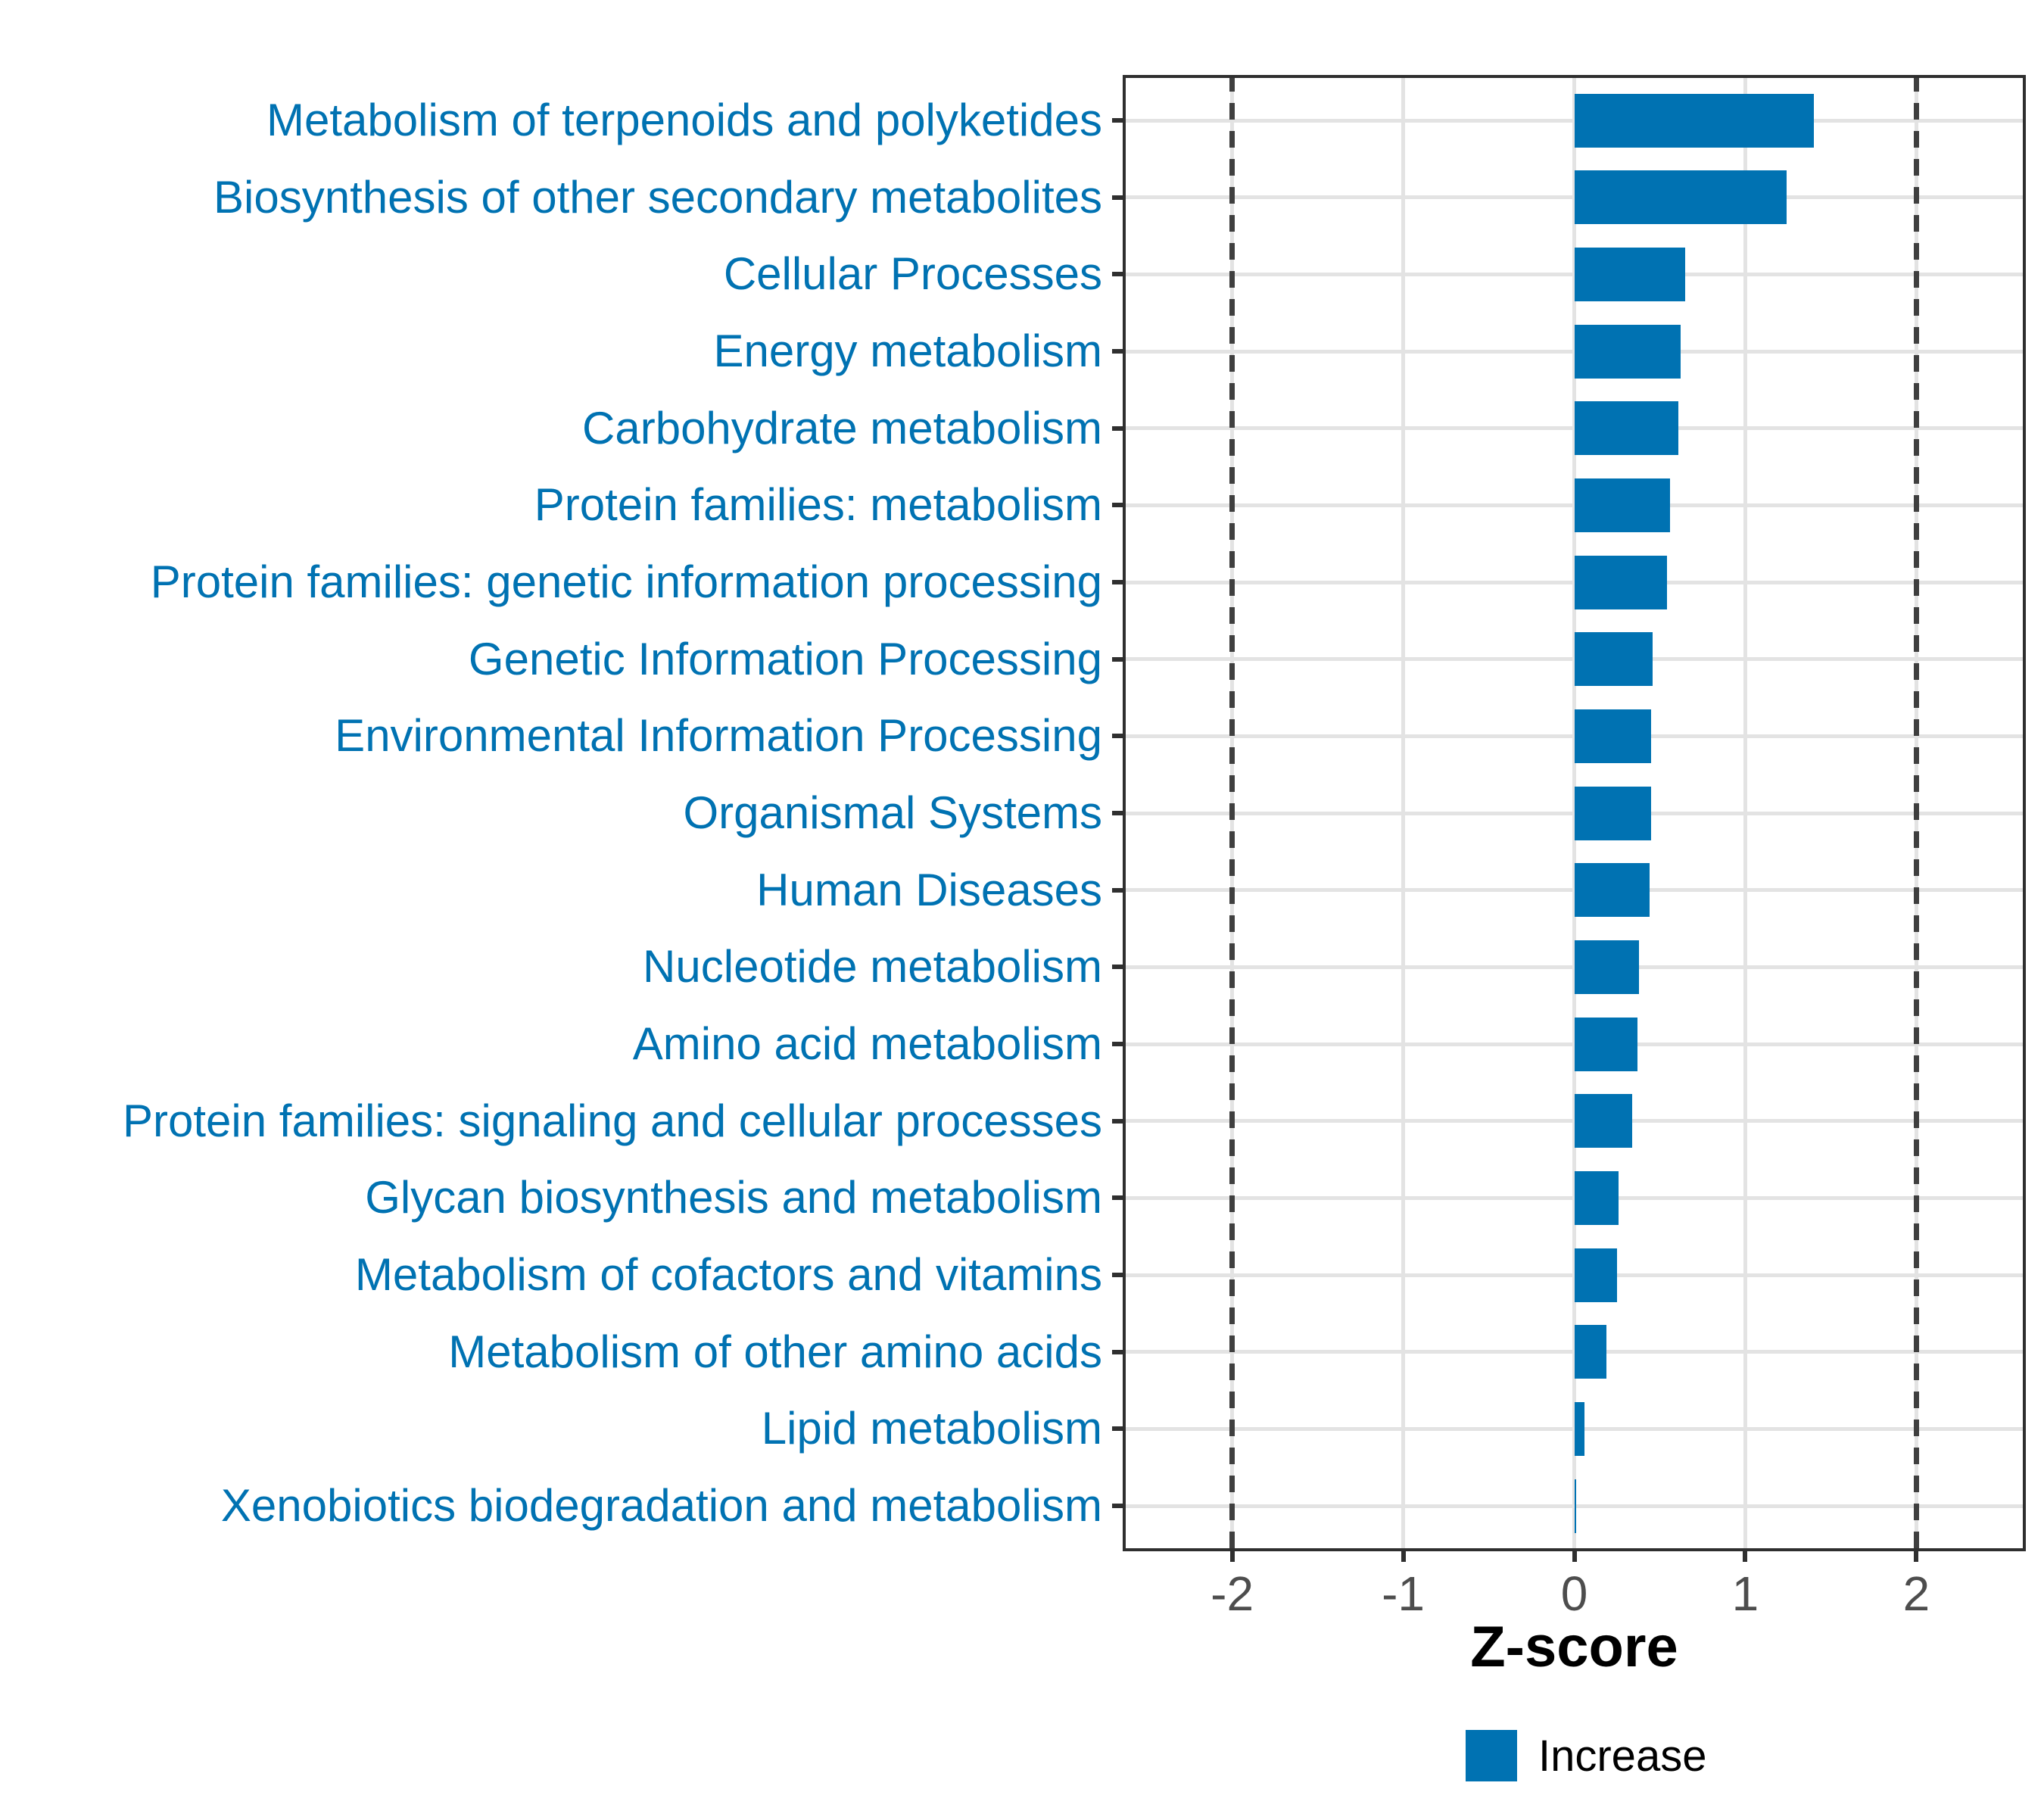  Describe the element at coordinates (684, 120) in the screenshot. I see `category-label: Metabolism of terpenoids and polyketides` at that location.